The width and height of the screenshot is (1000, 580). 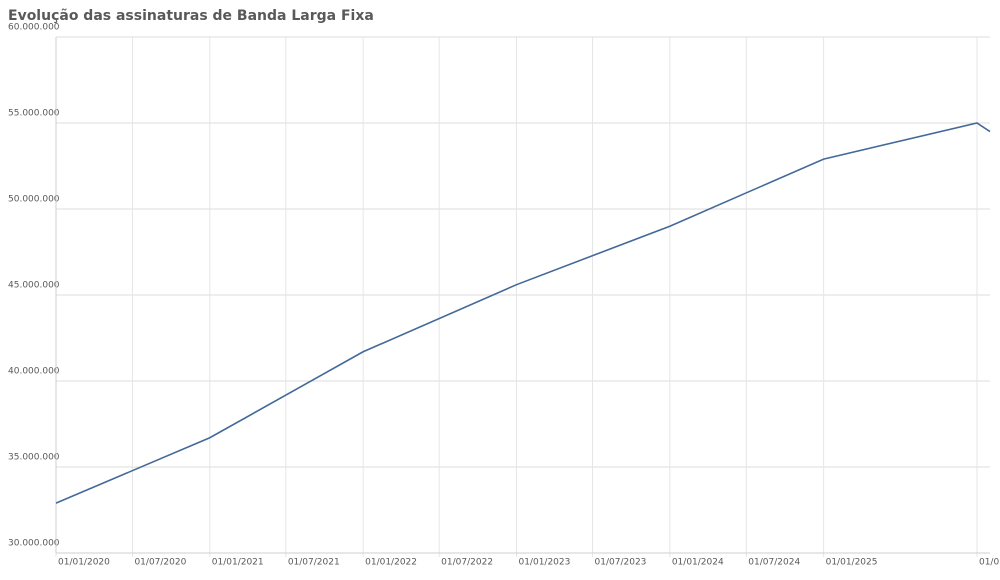 What do you see at coordinates (34, 28) in the screenshot?
I see `y-tick-label: 60.000.000` at bounding box center [34, 28].